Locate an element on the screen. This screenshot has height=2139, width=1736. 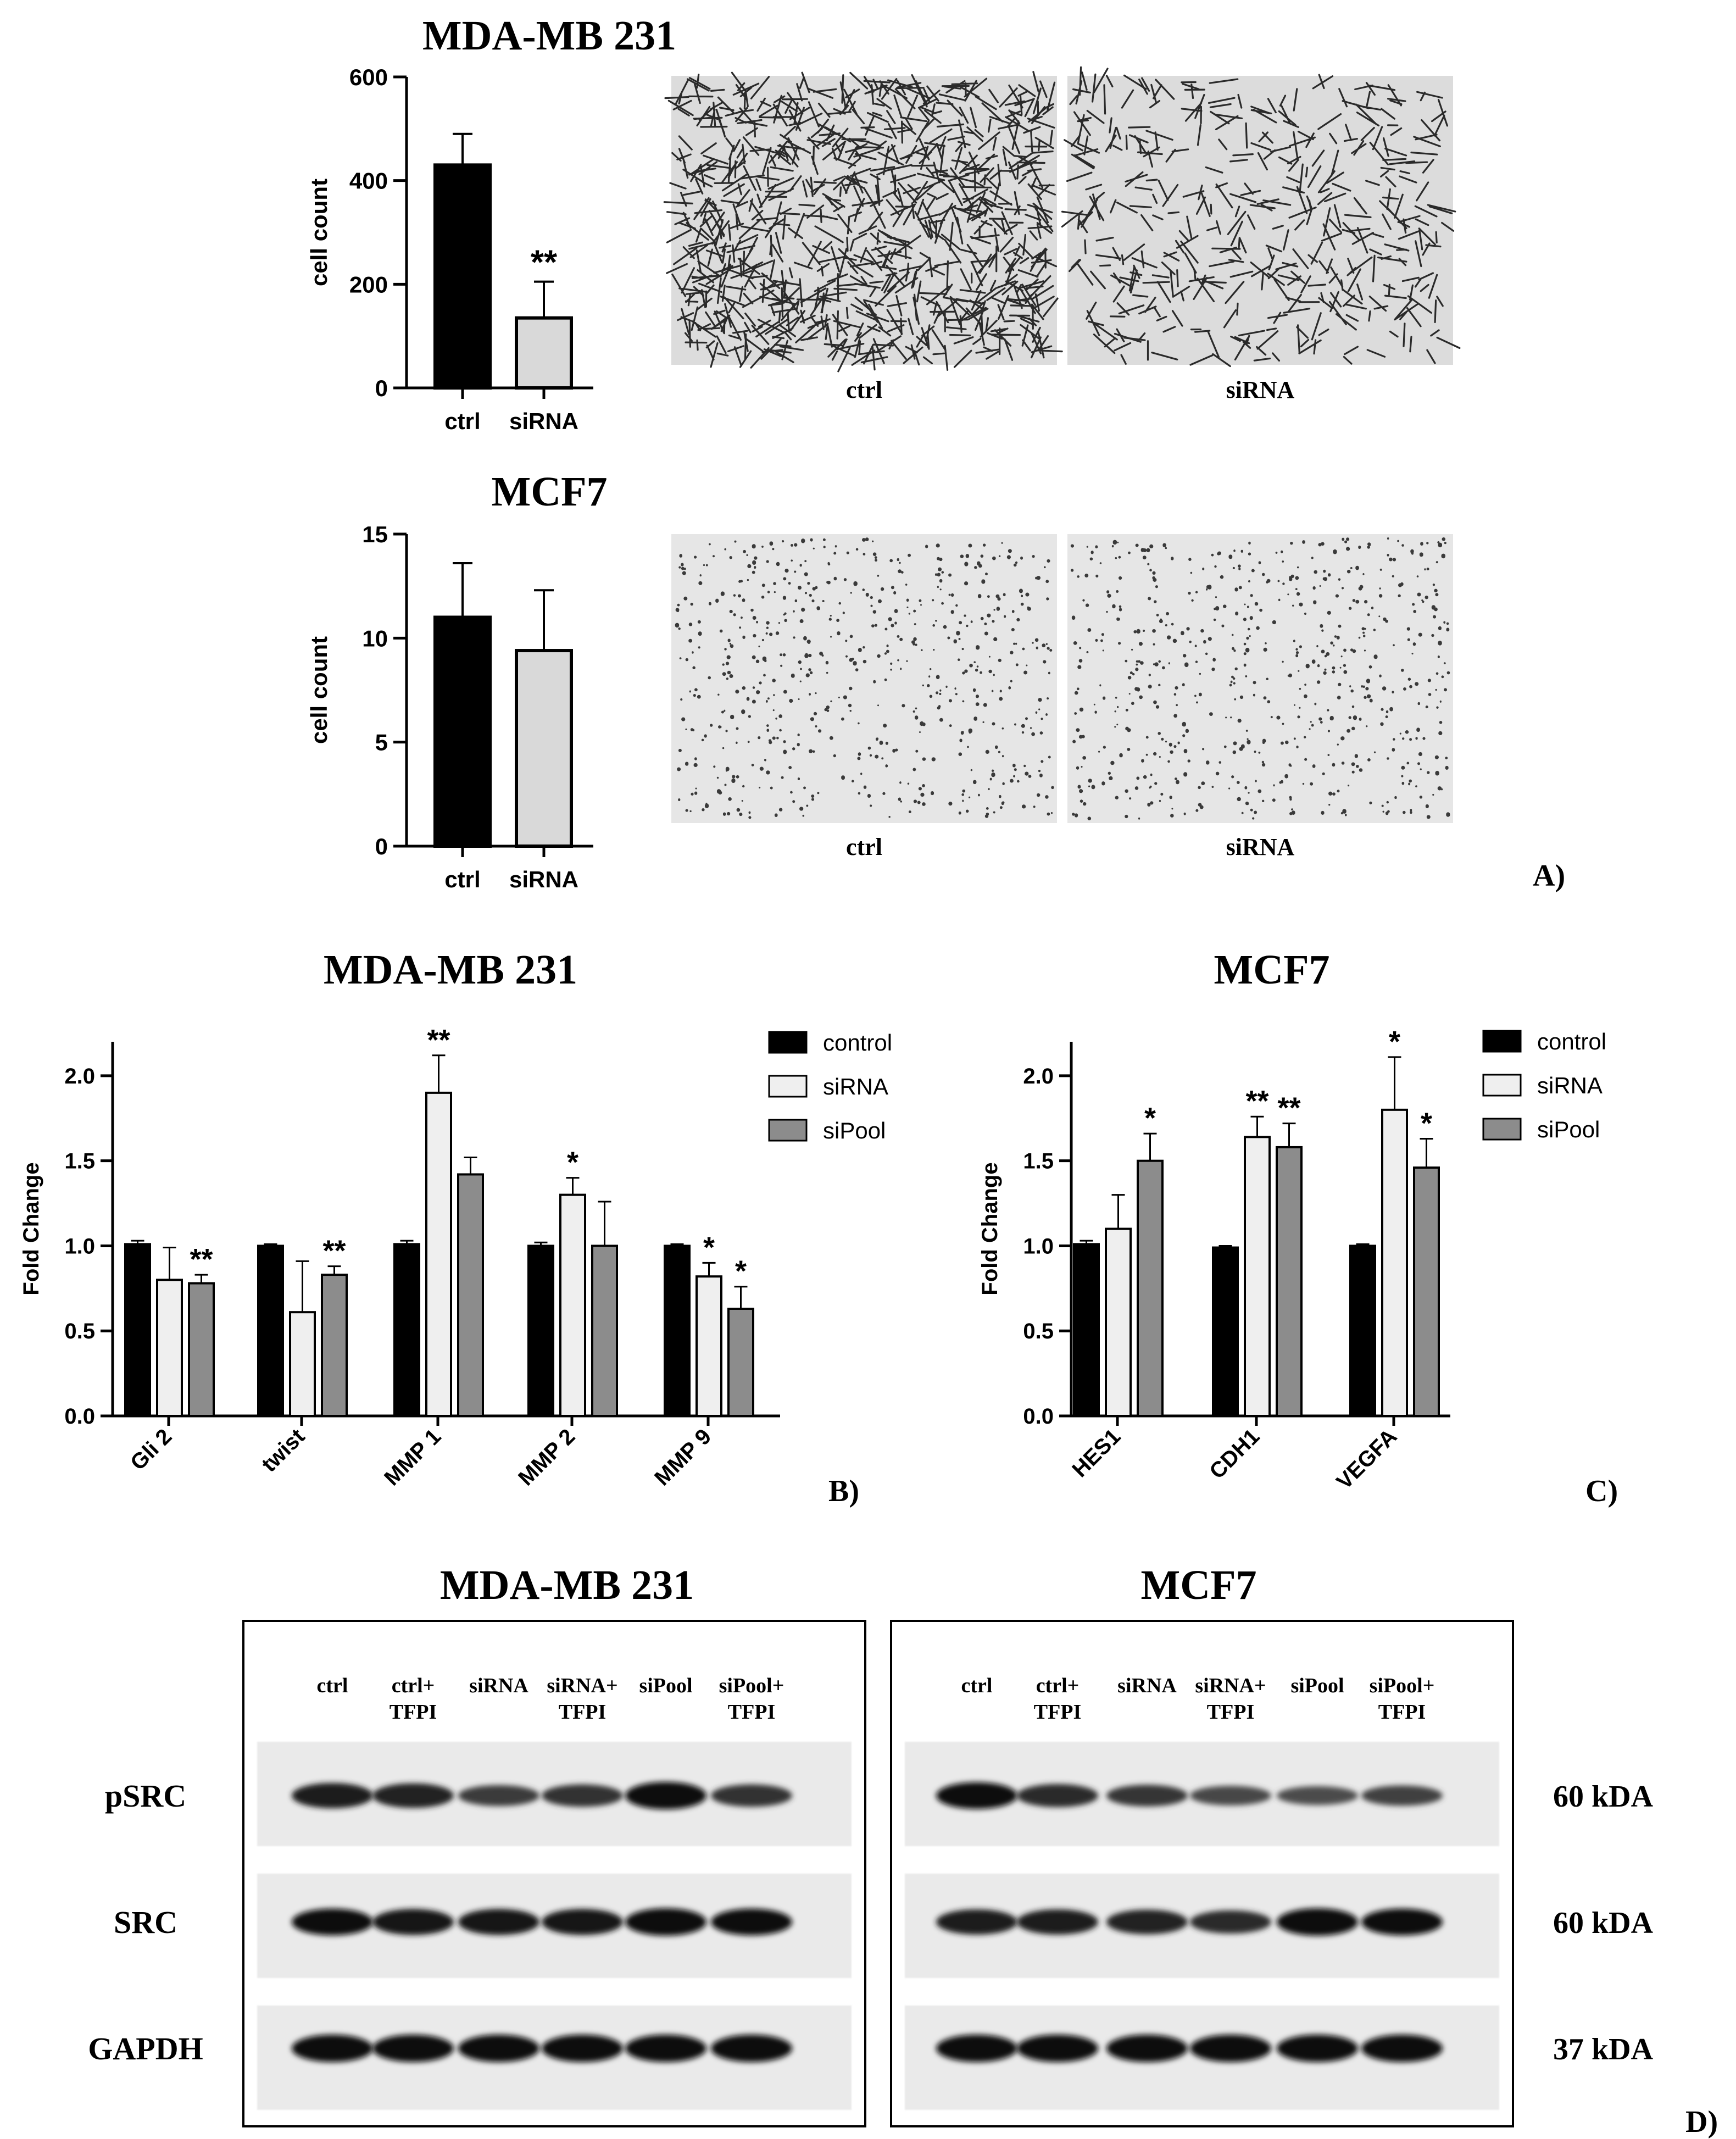
bar-mmp-9-control is located at coordinates (677, 1331).